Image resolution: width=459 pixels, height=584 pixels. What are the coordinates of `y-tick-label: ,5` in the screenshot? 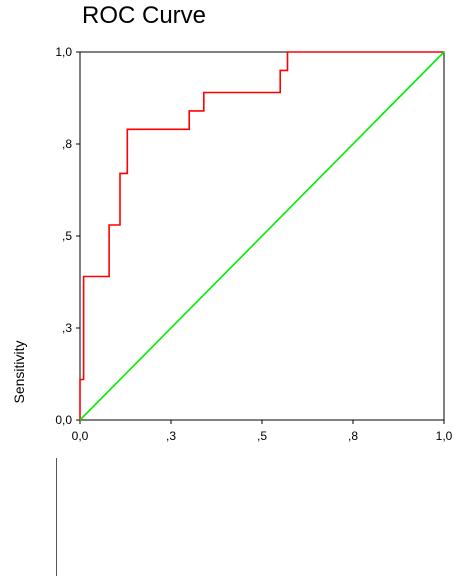 It's located at (67, 236).